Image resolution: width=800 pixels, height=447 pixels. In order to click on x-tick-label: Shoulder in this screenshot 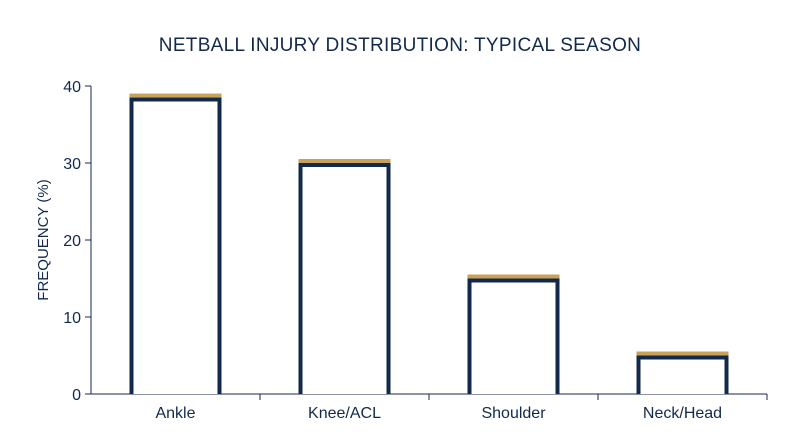, I will do `click(513, 413)`.